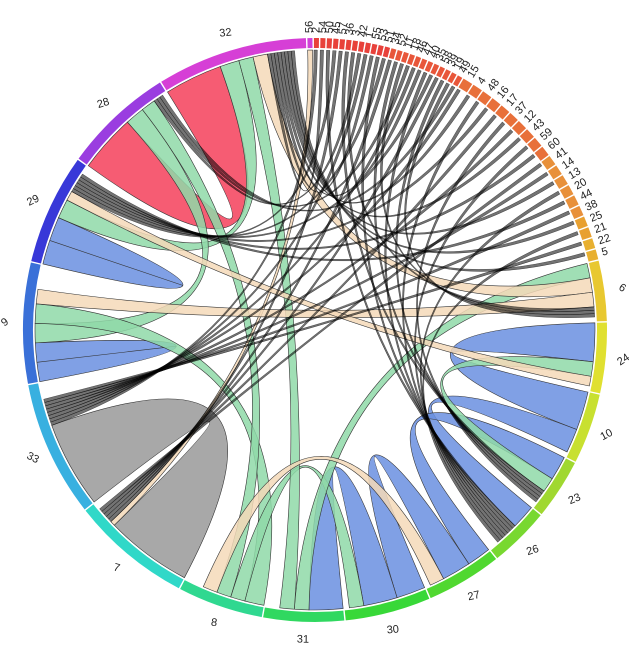 The height and width of the screenshot is (648, 640). I want to click on sector-label: 39, so click(453, 60).